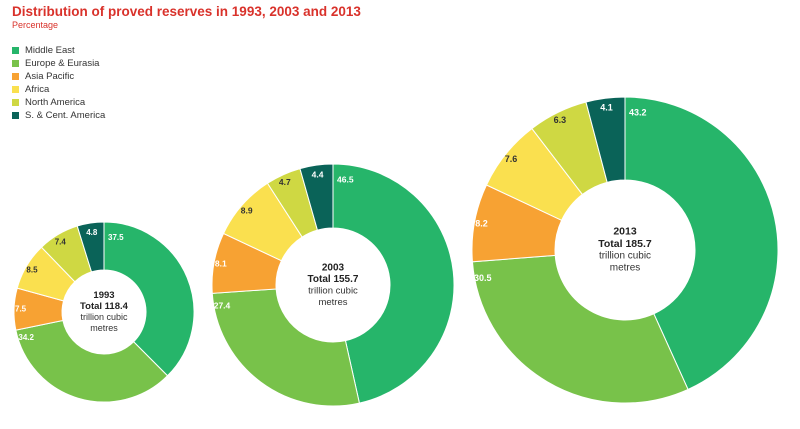  Describe the element at coordinates (32, 270) in the screenshot. I see `slice-value-label: 8.5` at that location.